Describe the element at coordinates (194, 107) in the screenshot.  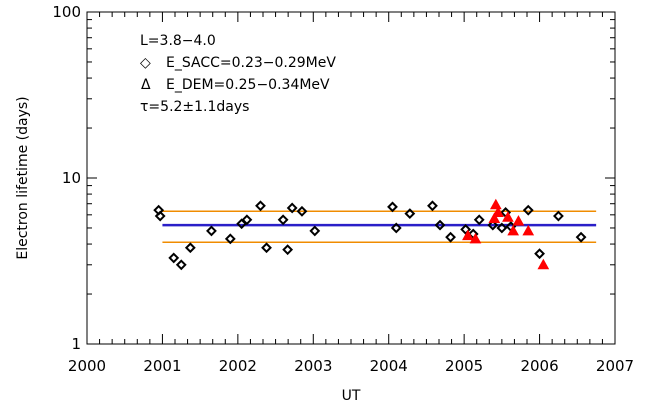
I see `legend-tau: τ=5.2±1.1days` at that location.